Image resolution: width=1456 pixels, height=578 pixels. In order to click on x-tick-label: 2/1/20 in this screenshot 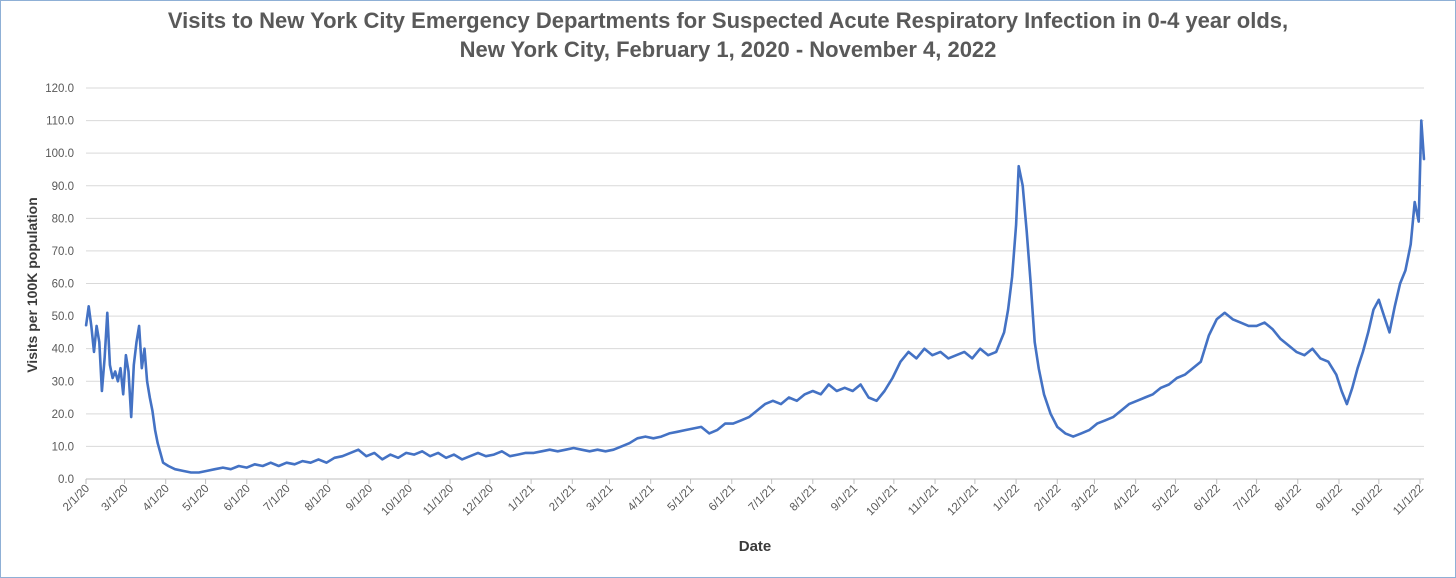, I will do `click(76, 498)`.